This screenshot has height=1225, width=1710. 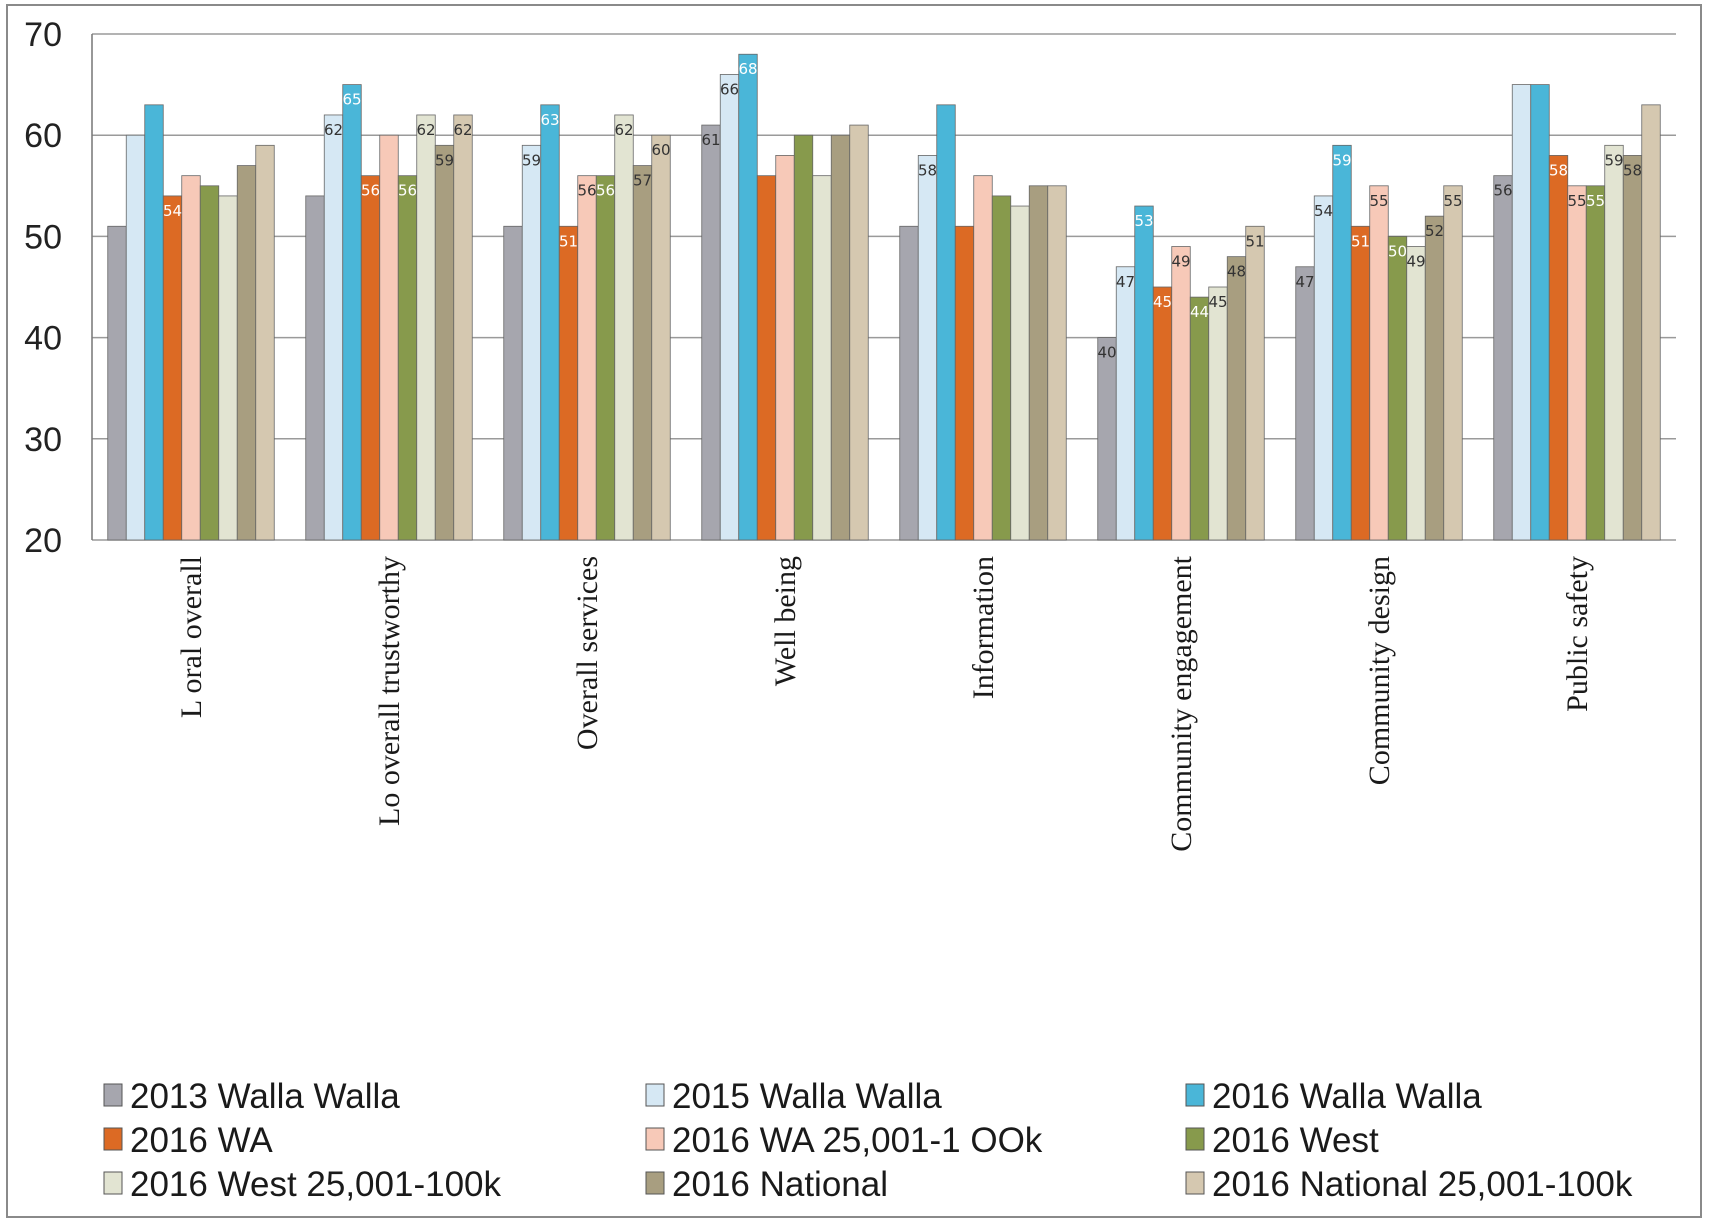 What do you see at coordinates (857, 1140) in the screenshot?
I see `legend-label: 2016 WA 25,001-1 OOk` at bounding box center [857, 1140].